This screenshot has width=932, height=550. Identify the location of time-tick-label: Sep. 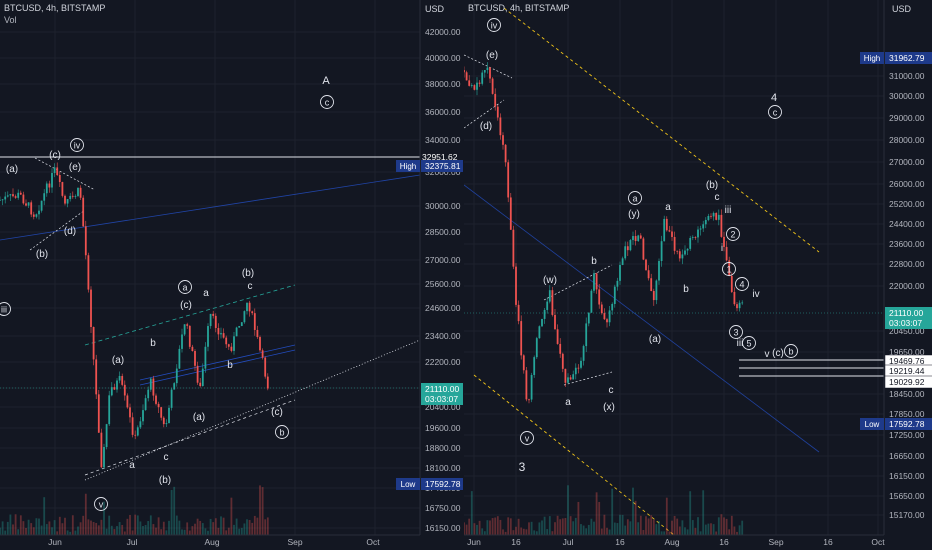
(294, 542).